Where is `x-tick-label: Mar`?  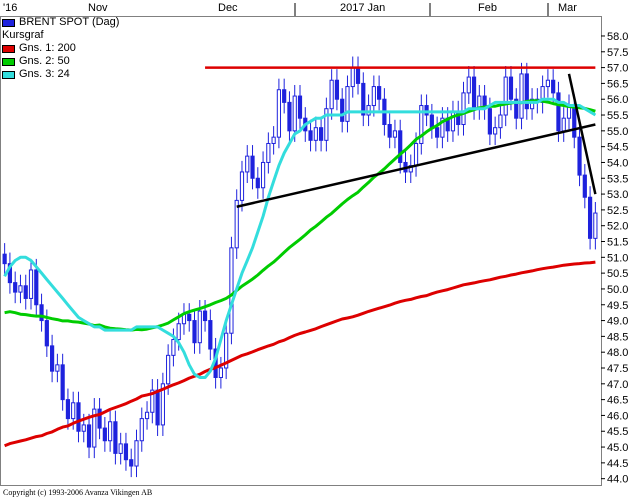 x-tick-label: Mar is located at coordinates (567, 8).